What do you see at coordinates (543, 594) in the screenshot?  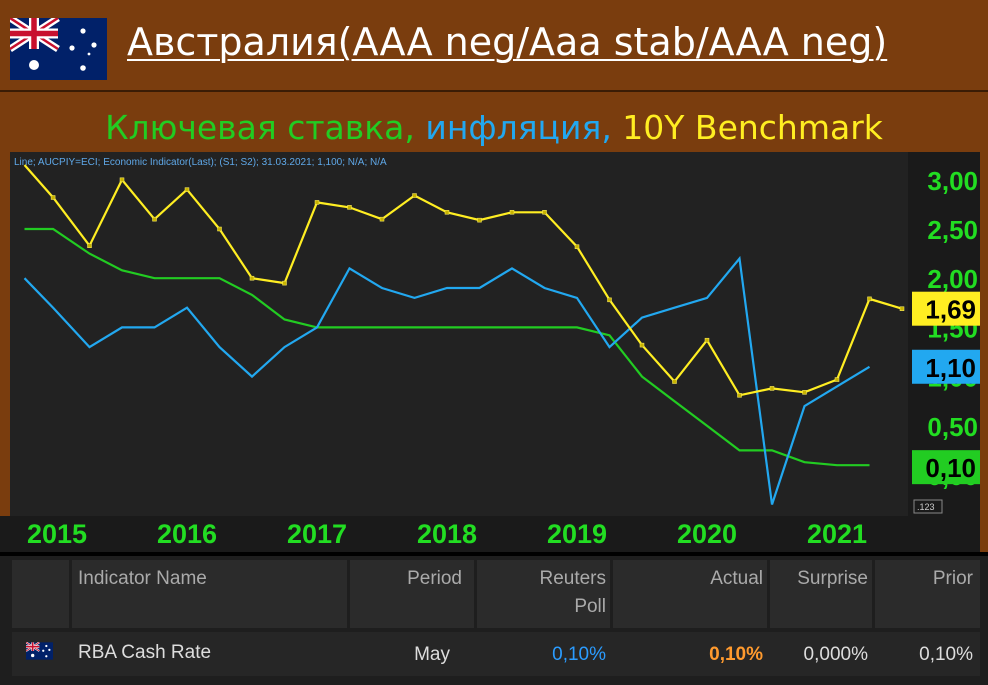 I see `header-poll-cell` at bounding box center [543, 594].